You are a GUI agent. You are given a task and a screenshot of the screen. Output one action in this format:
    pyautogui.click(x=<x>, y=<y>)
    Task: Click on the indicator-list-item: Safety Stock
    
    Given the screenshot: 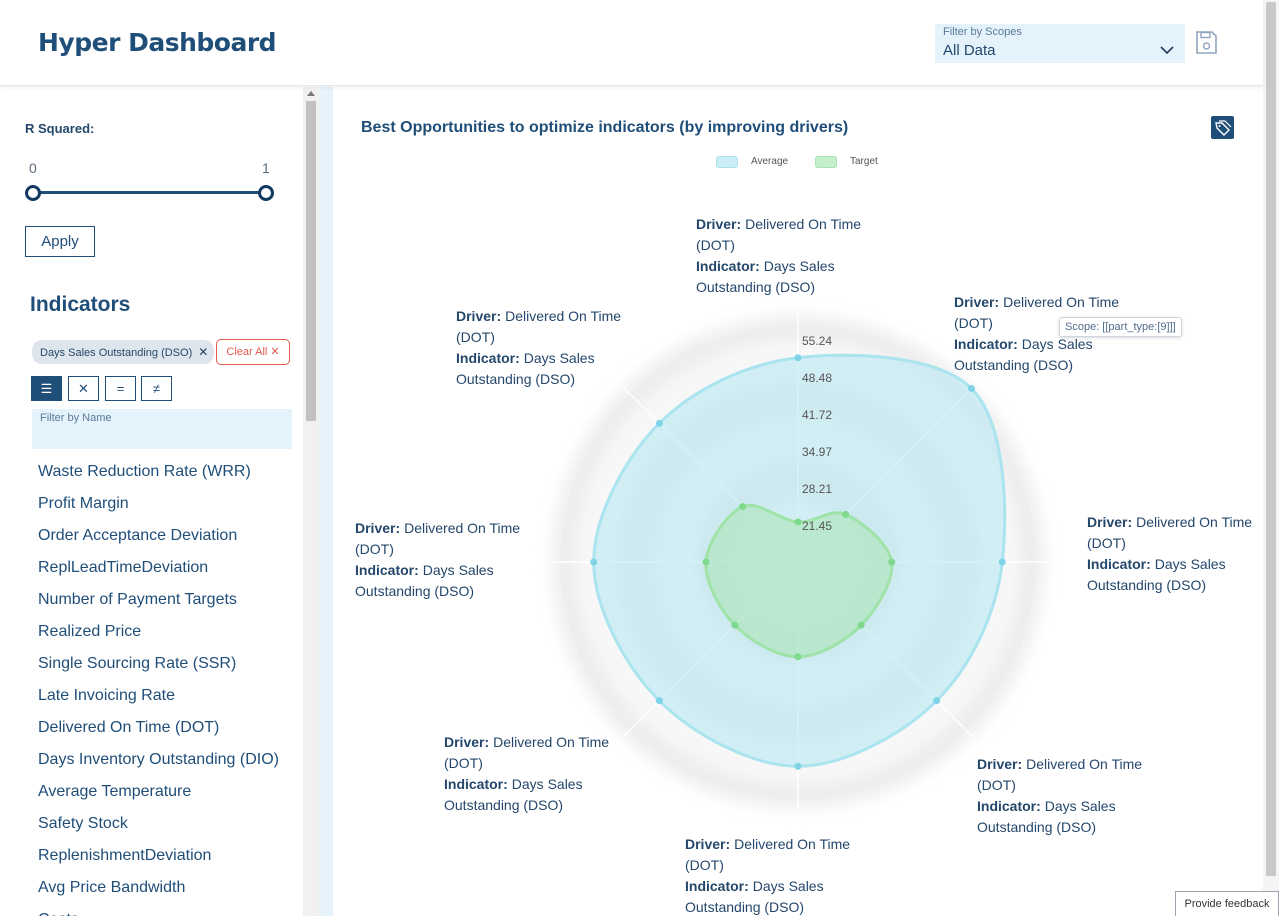 What is the action you would take?
    pyautogui.click(x=83, y=823)
    